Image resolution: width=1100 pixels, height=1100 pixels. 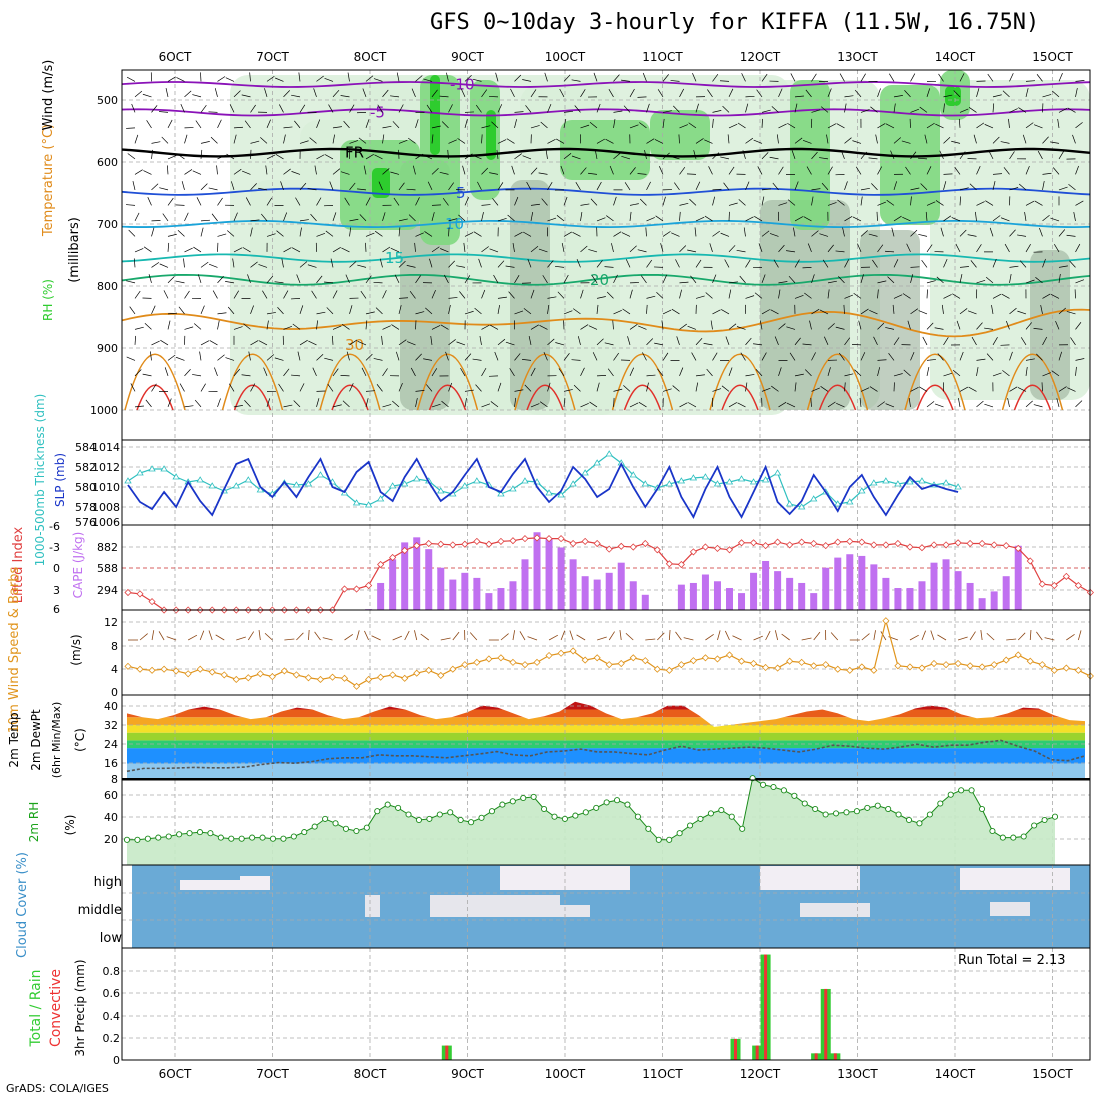 I want to click on temperature-contour-label: -10, so click(x=462, y=85).